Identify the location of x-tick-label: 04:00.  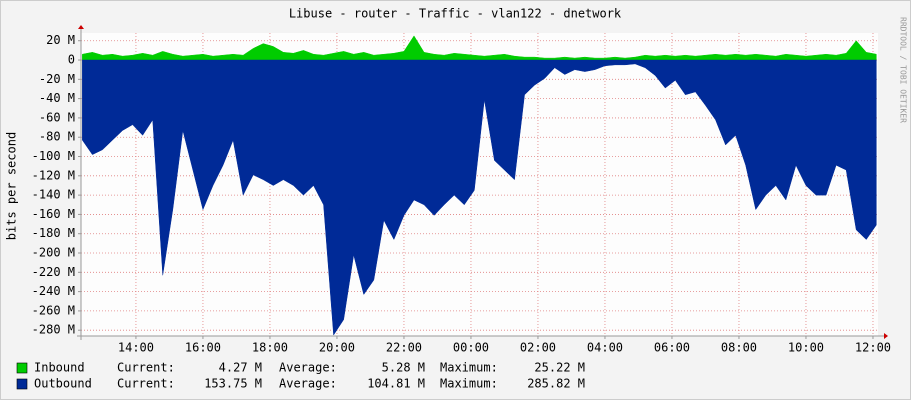
(605, 348).